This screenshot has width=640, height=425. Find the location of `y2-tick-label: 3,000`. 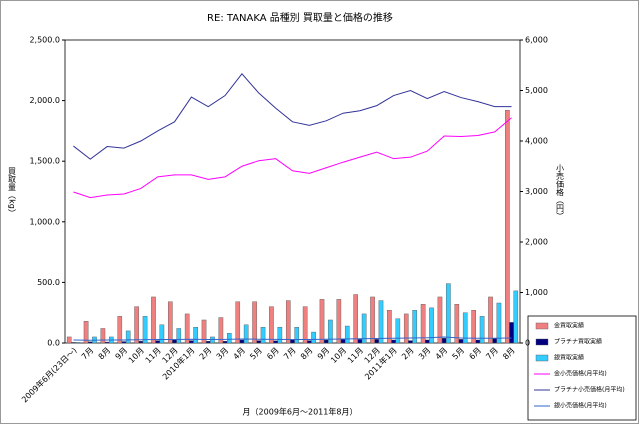

y2-tick-label: 3,000 is located at coordinates (536, 191).